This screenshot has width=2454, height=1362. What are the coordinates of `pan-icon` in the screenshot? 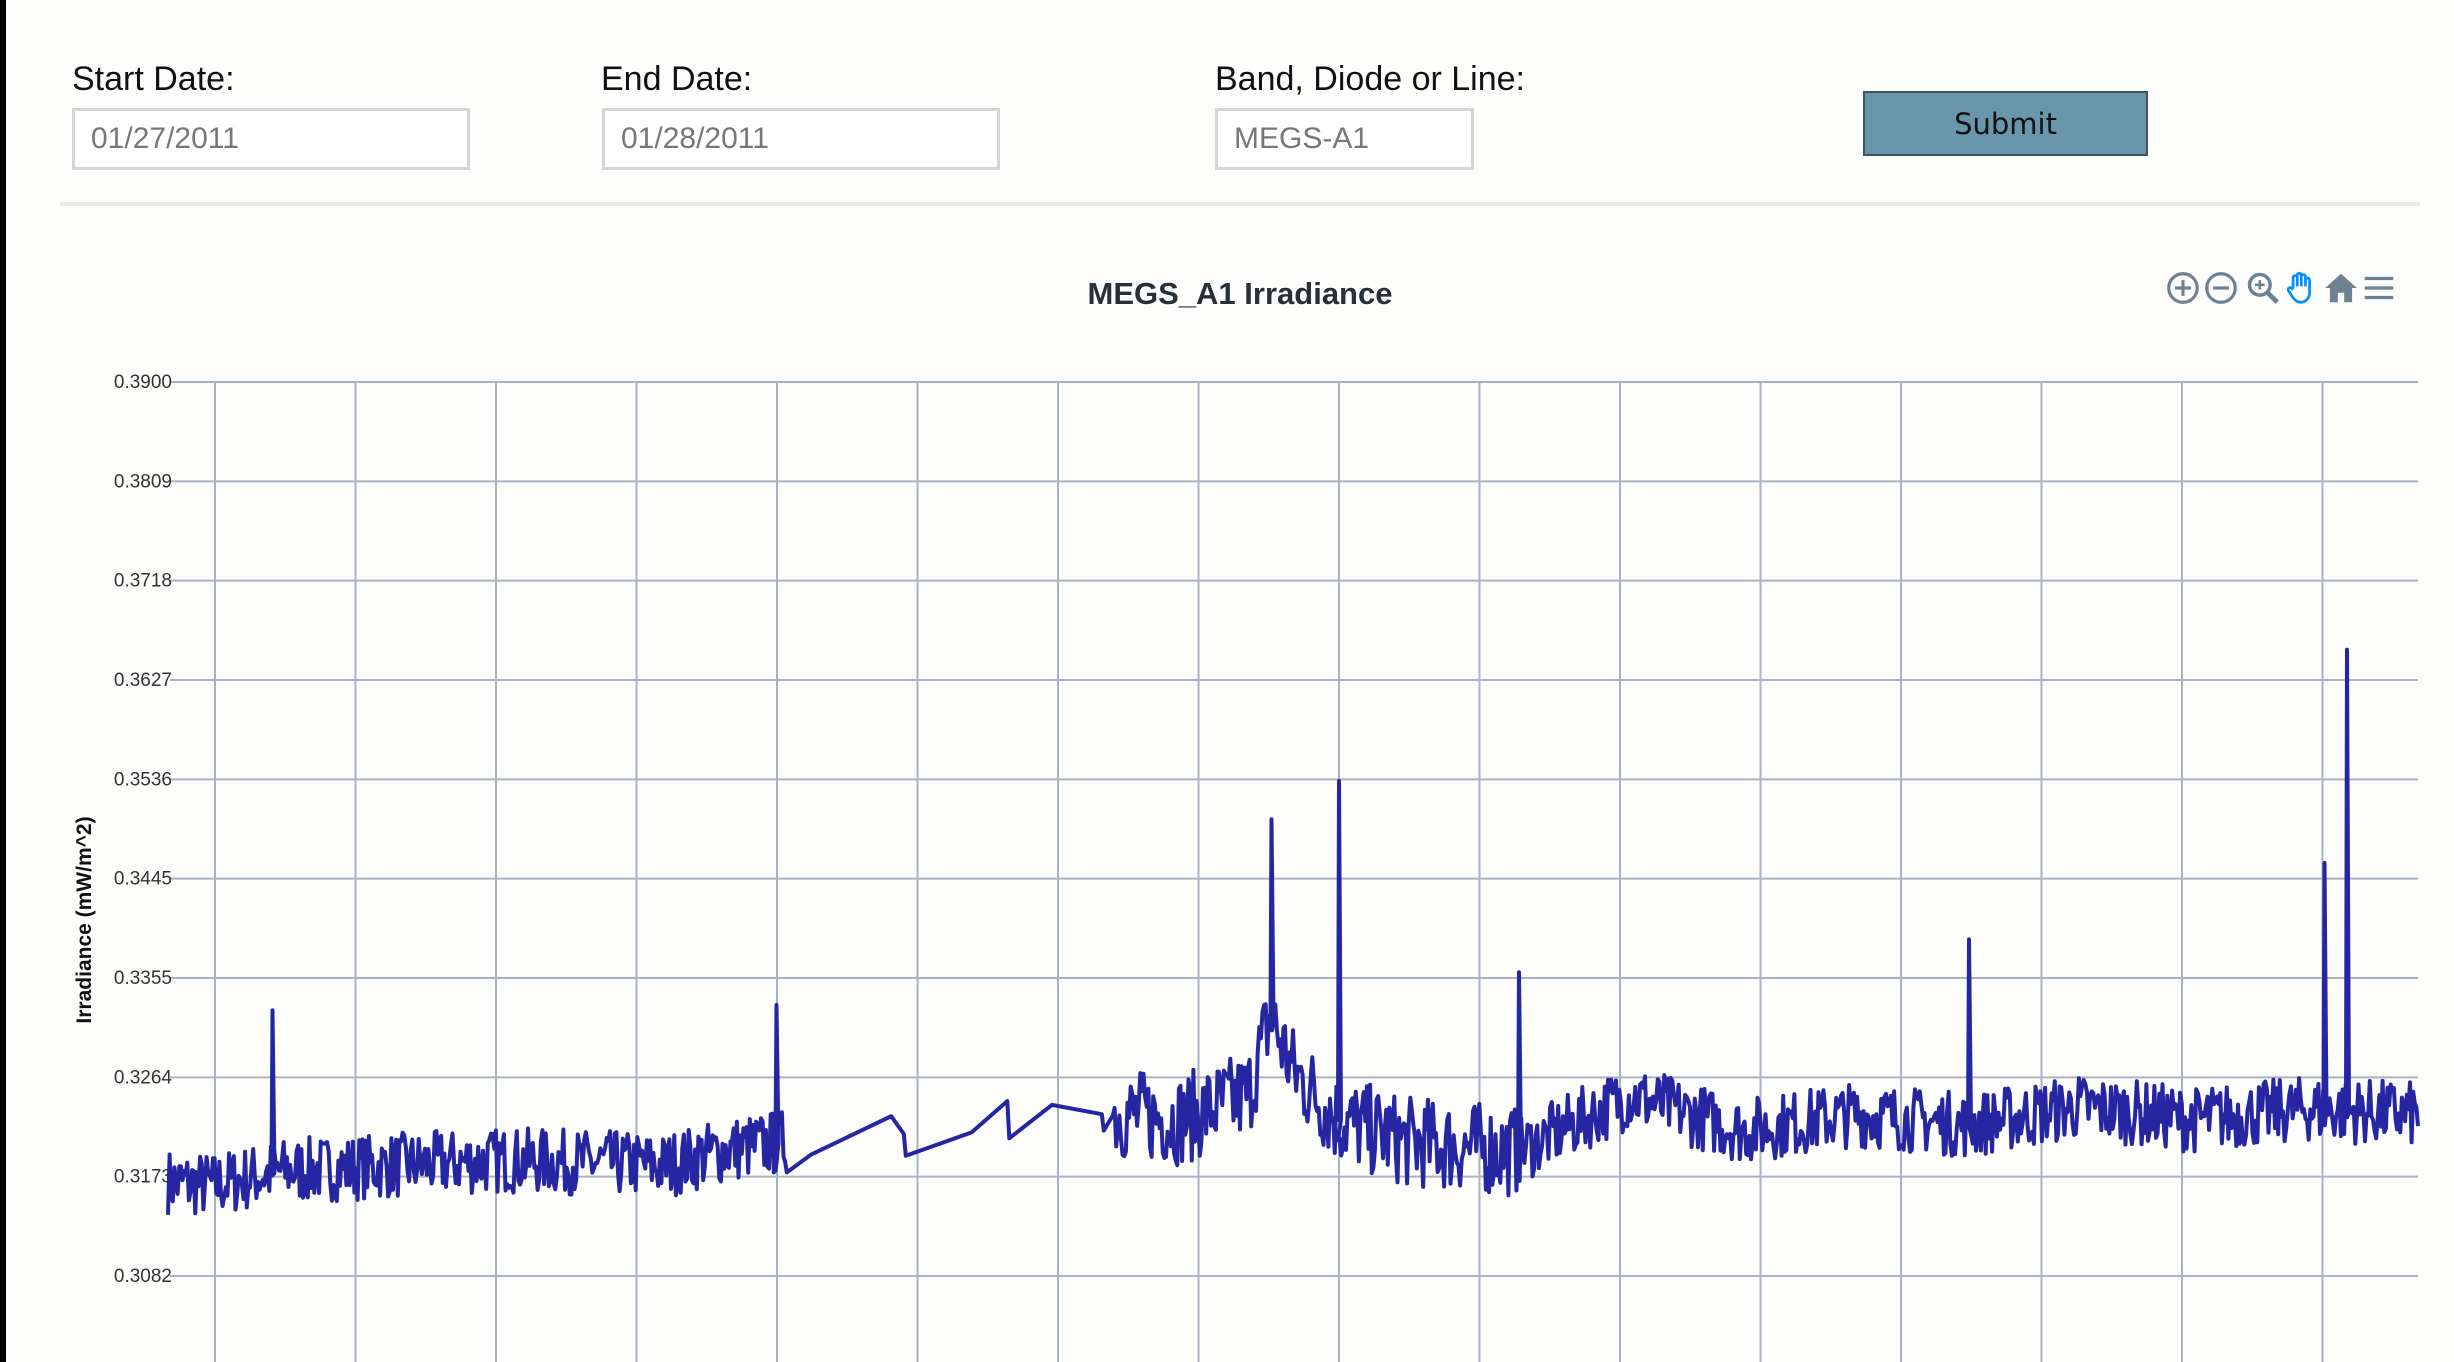 It's located at (2301, 288).